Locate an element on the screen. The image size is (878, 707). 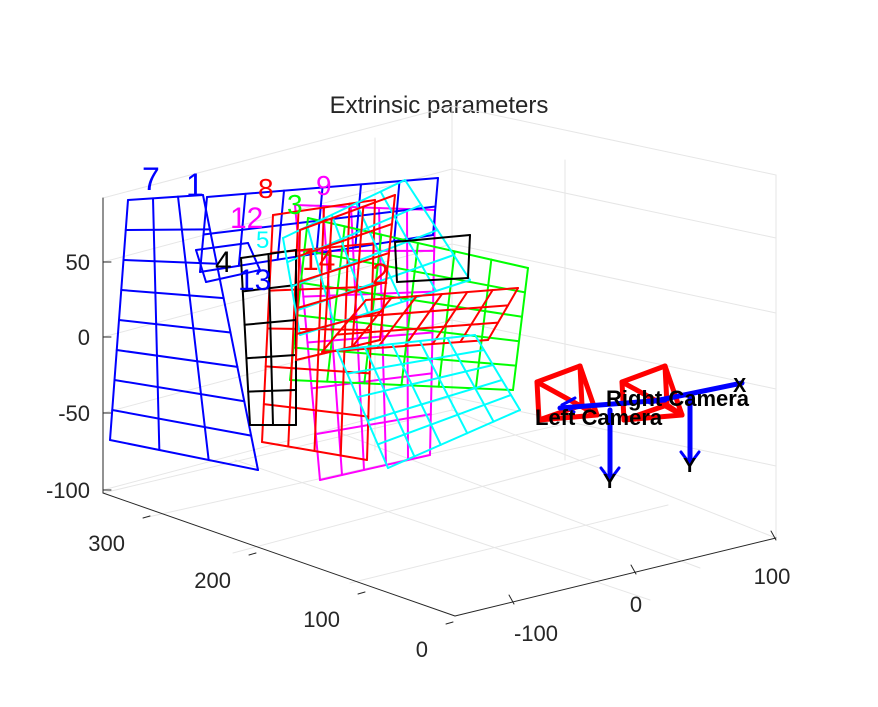
horizontal-axis-line is located at coordinates (615, 577).